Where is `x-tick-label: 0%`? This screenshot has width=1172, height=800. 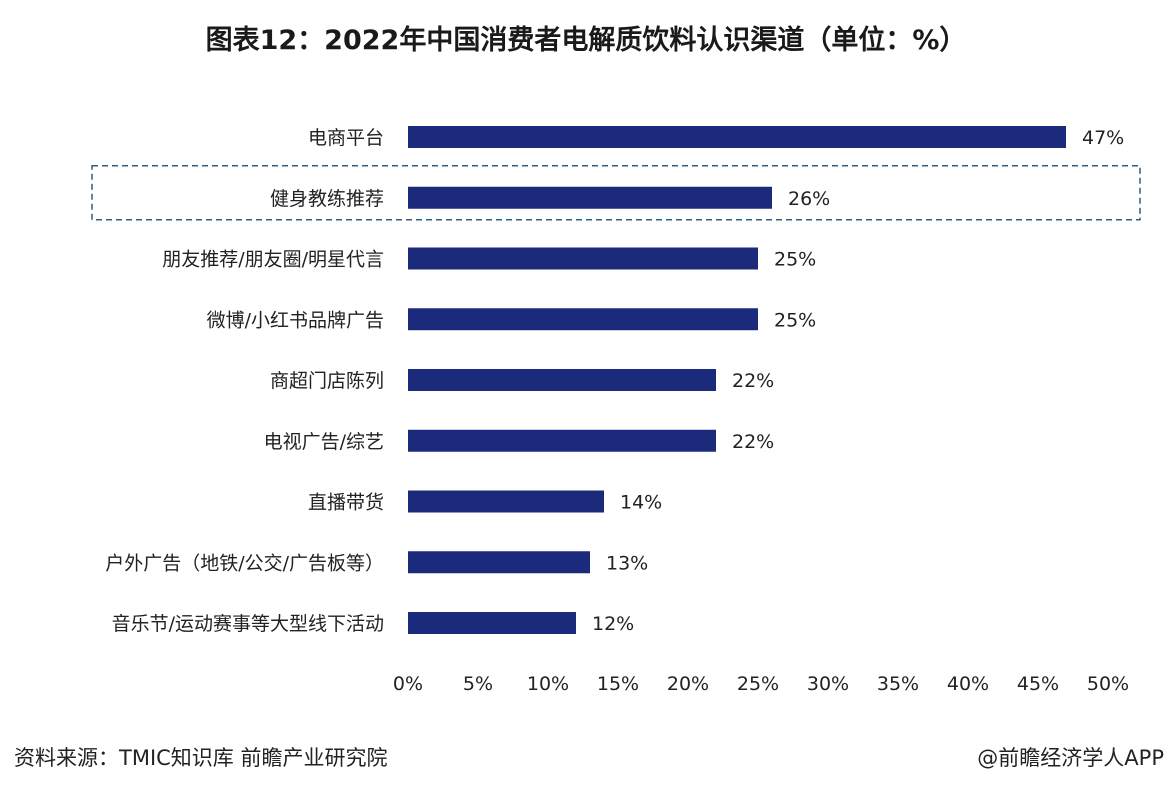
x-tick-label: 0% is located at coordinates (408, 684).